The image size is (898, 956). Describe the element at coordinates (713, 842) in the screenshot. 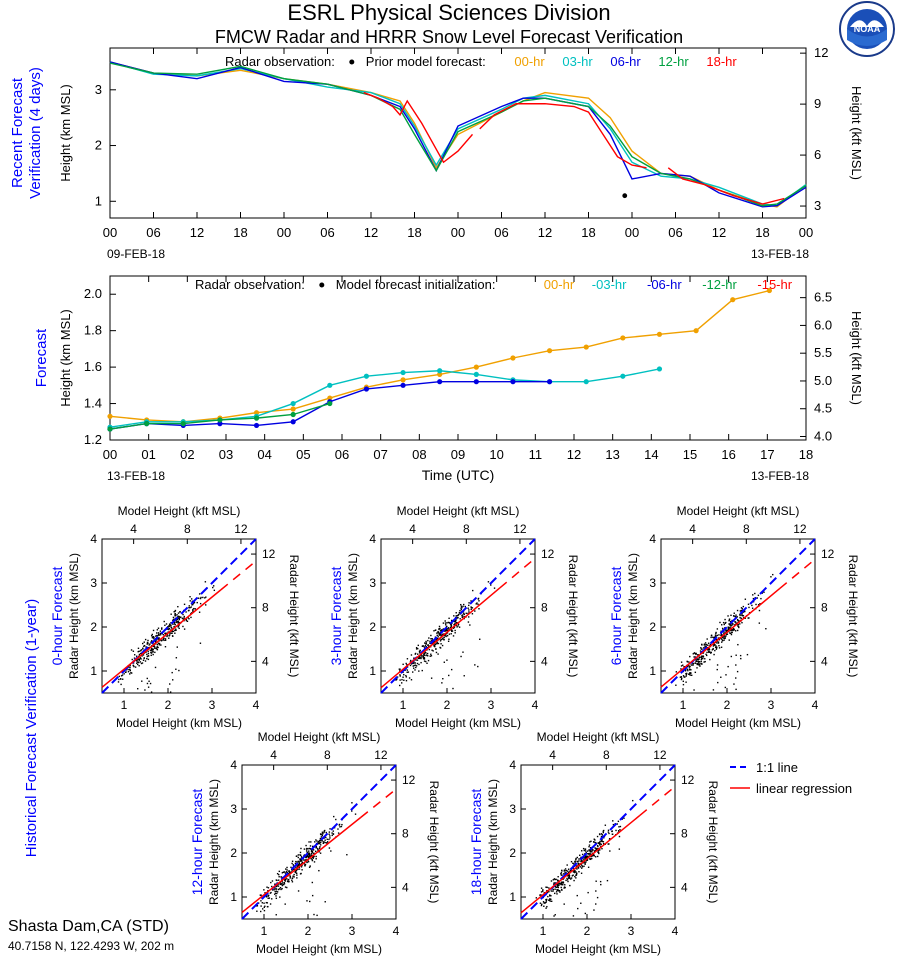

I see `y2-axis-title: Radar Height (kft MSL)` at that location.